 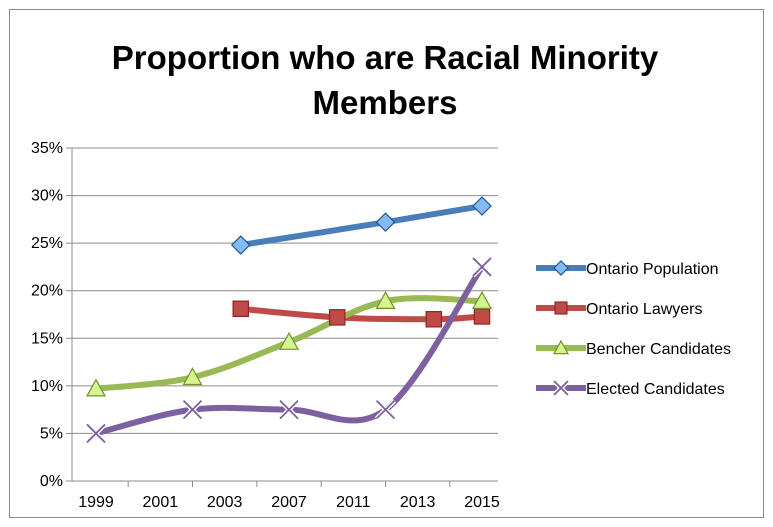 I want to click on series-line-ontario-population, so click(x=361, y=226).